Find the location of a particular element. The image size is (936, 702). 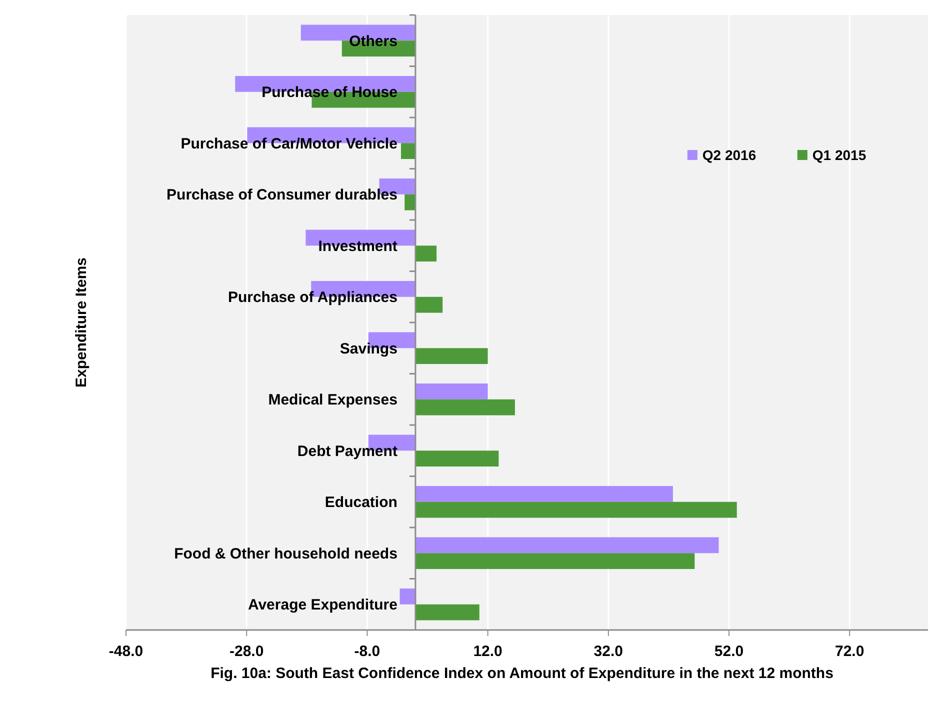

y-tick-label: Purchase of Consumer durables is located at coordinates (282, 195).